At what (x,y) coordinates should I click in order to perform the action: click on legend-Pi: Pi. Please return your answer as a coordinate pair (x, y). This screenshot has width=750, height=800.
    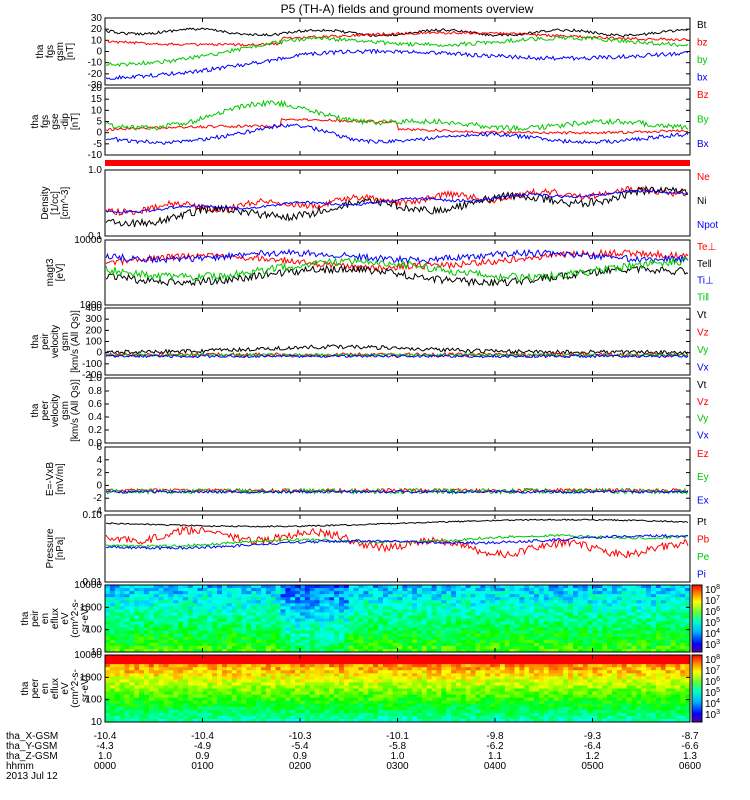
    Looking at the image, I should click on (701, 574).